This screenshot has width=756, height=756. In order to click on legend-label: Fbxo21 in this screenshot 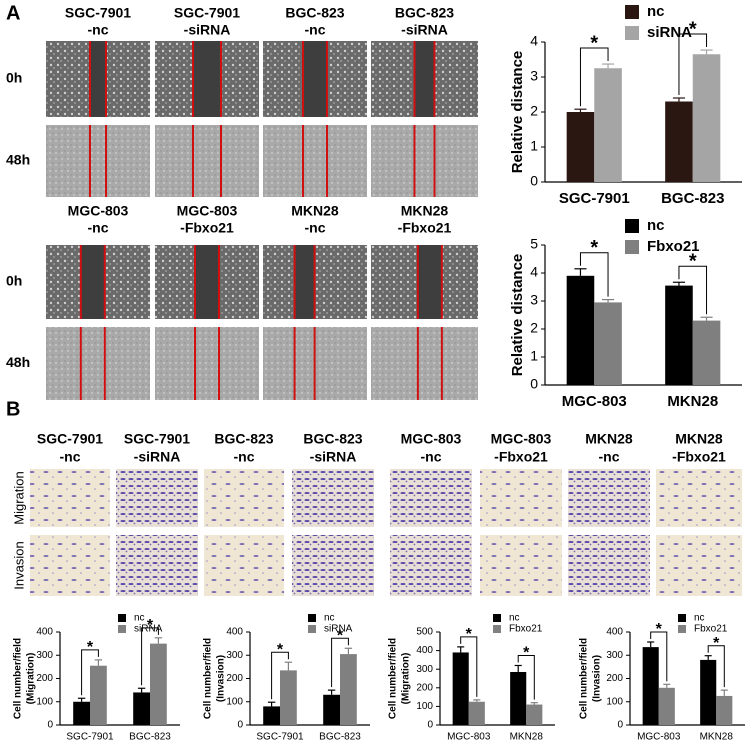, I will do `click(526, 629)`.